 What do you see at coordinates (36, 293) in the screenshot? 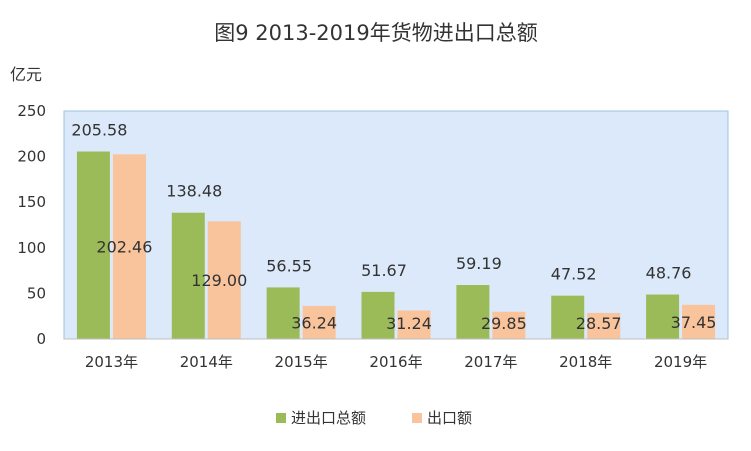
I see `y-tick-label: 50` at bounding box center [36, 293].